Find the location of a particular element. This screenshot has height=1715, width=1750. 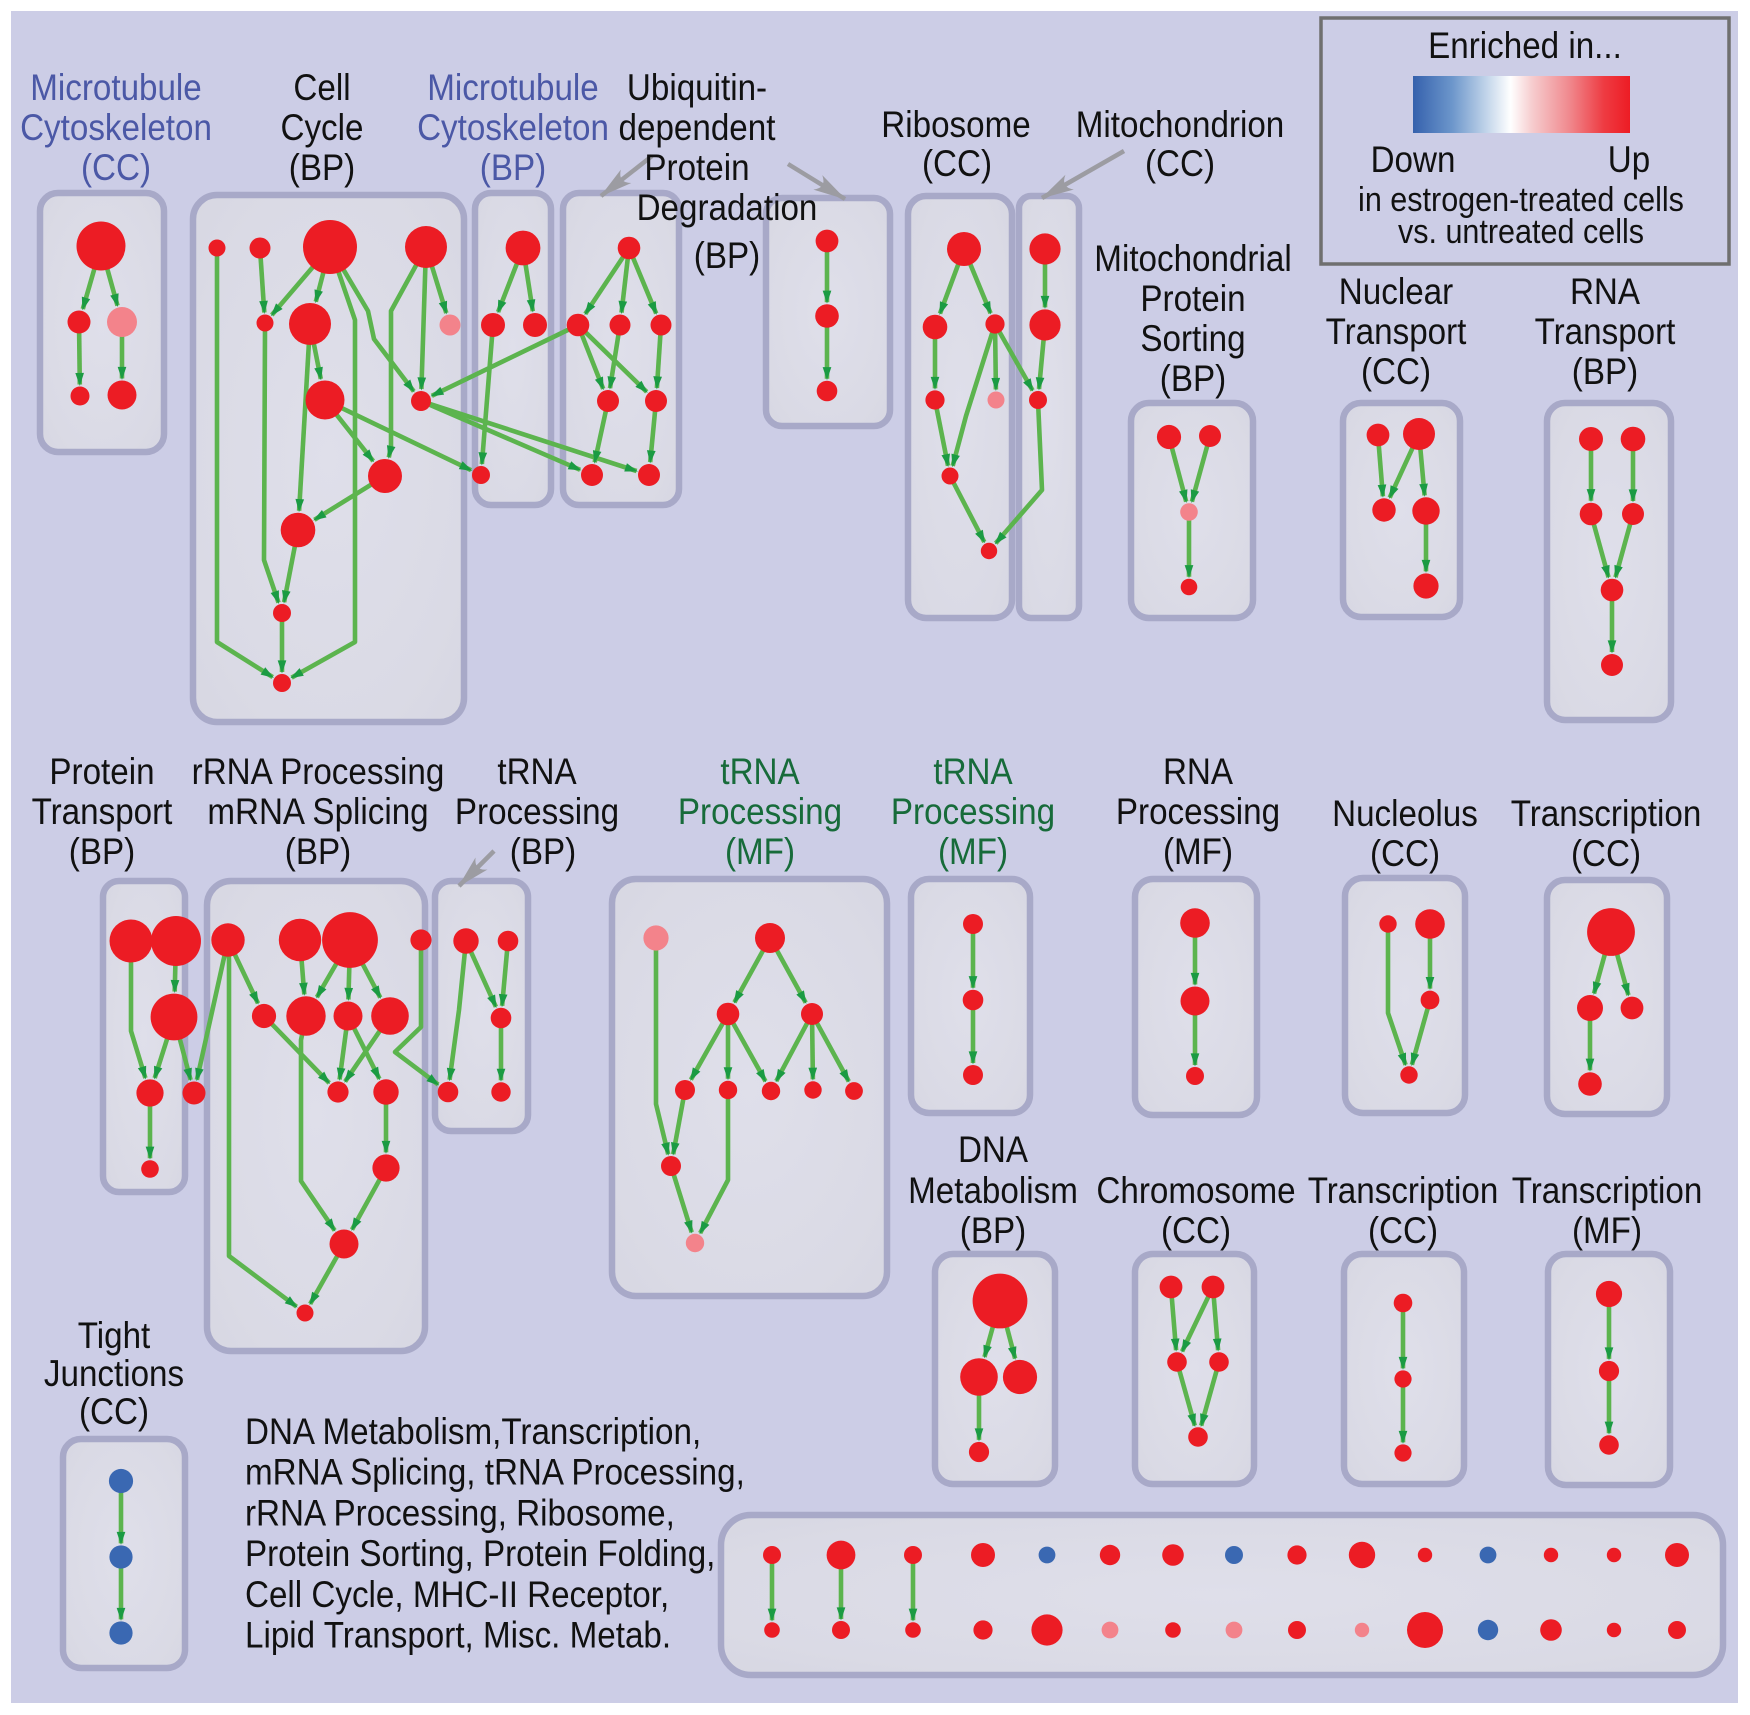

svg-text: rRNA Processing, Ribosome, is located at coordinates (460, 1512).